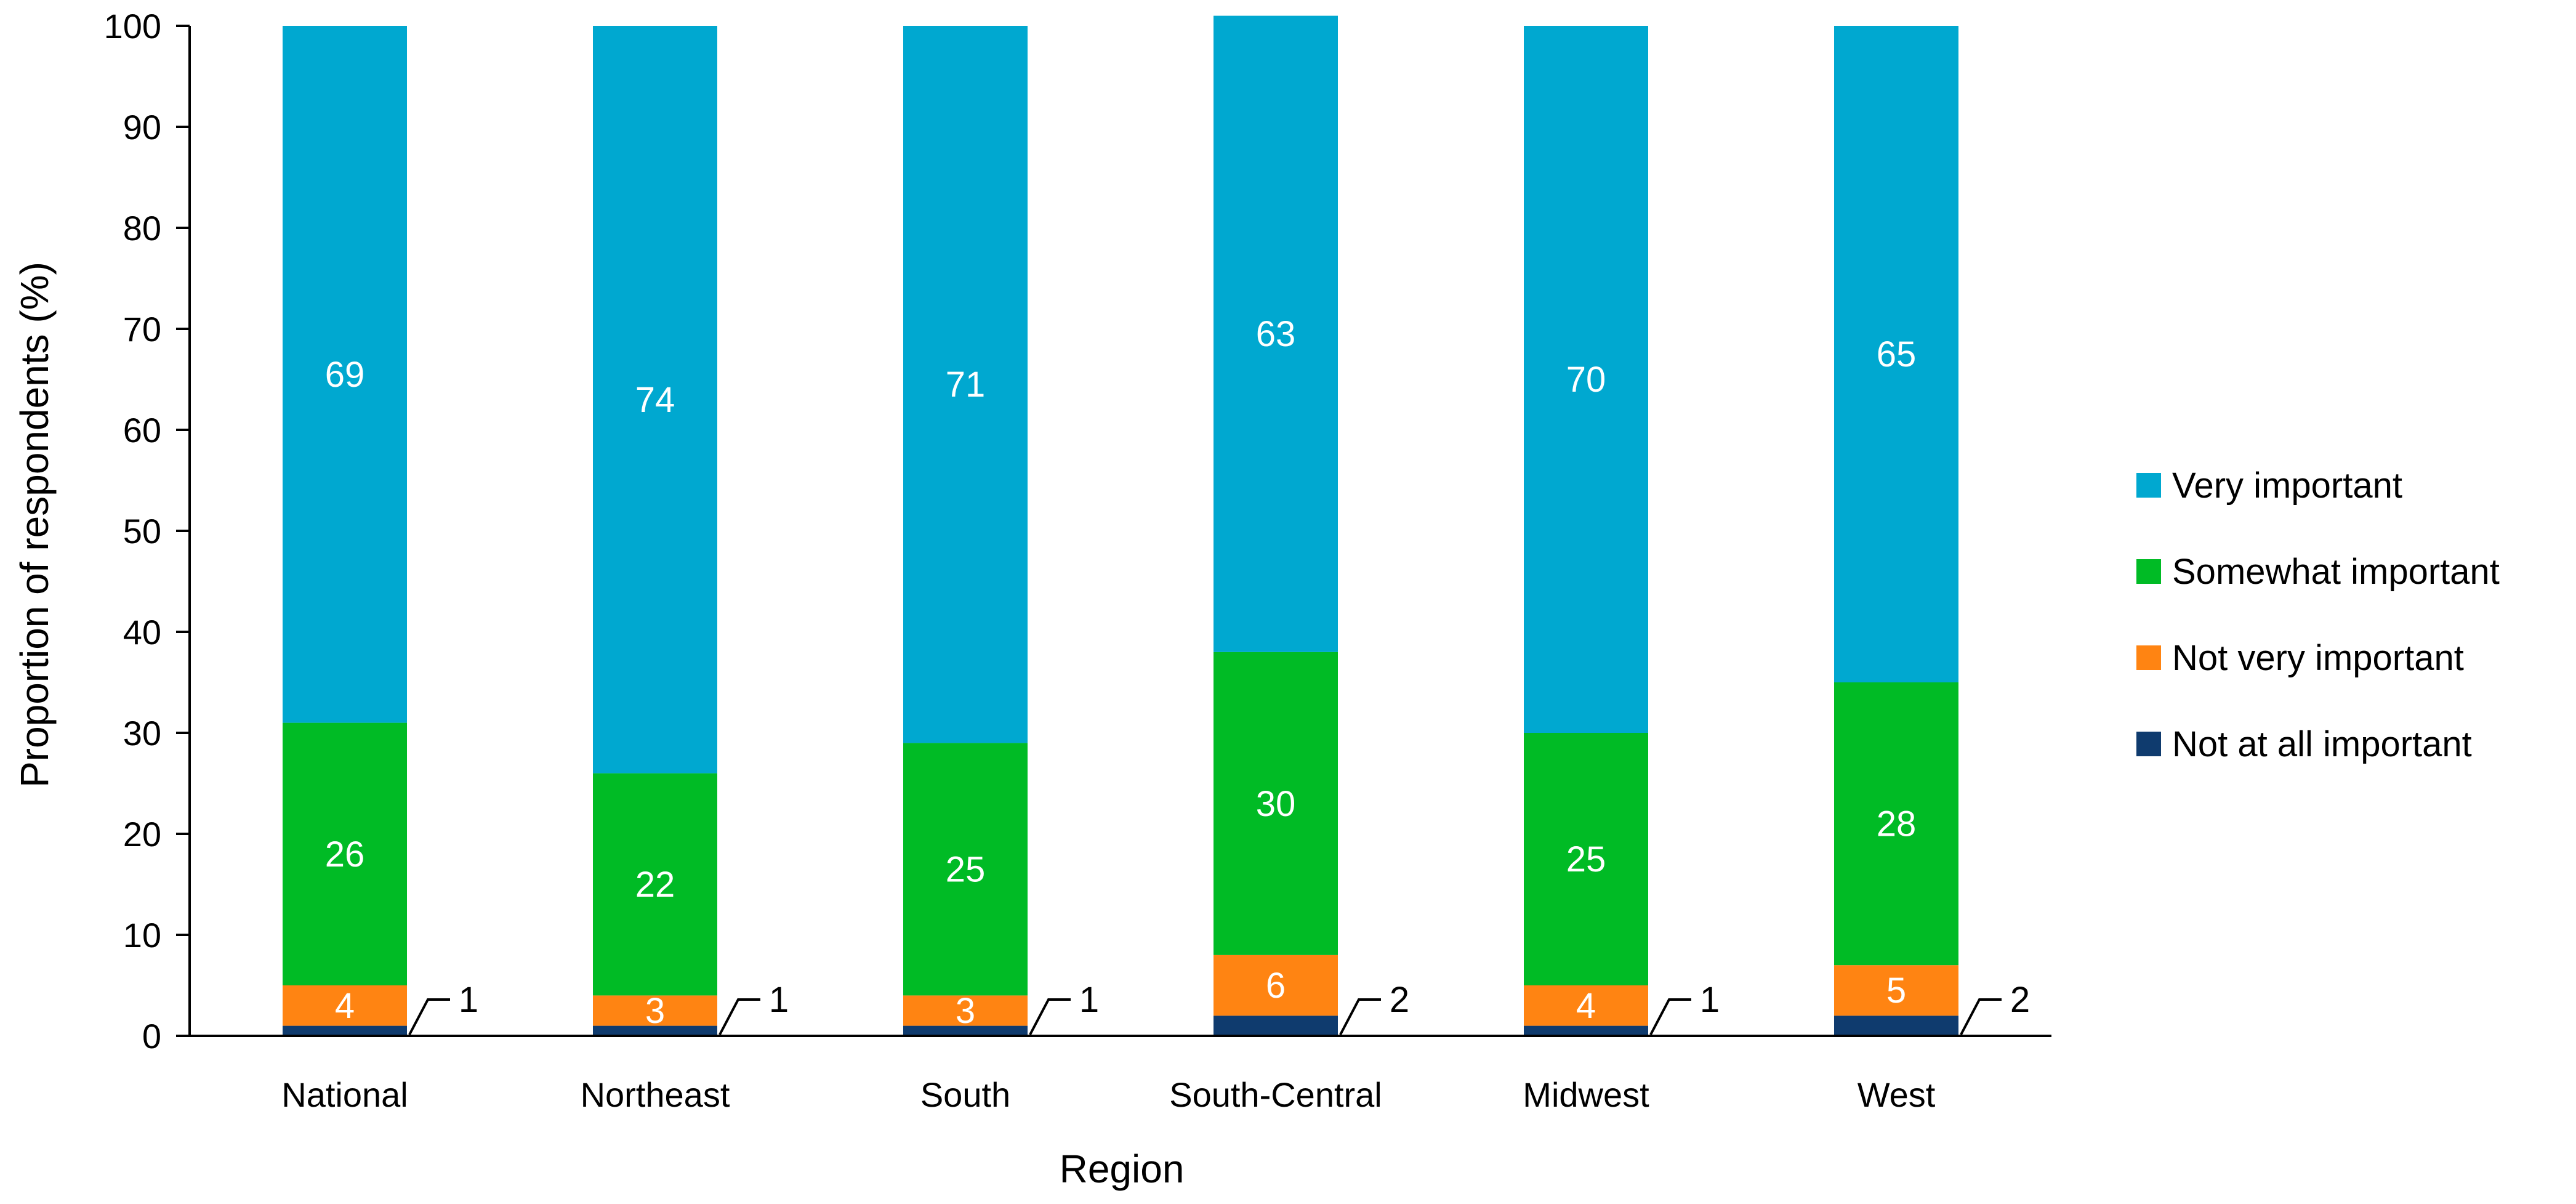  I want to click on data-label: 22, so click(655, 885).